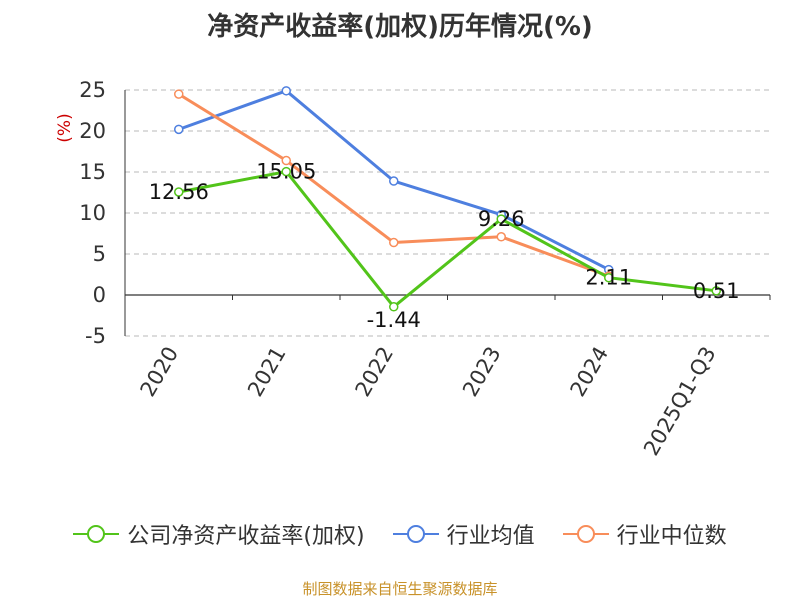 This screenshot has width=800, height=600. I want to click on data-label: 15.05, so click(286, 172).